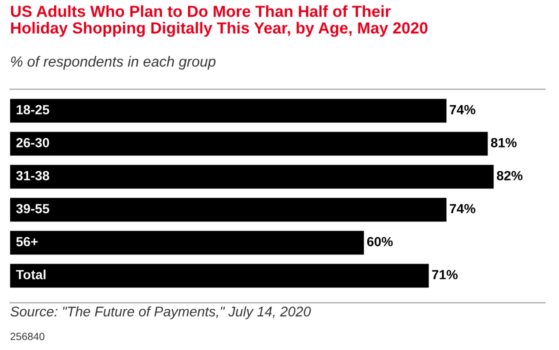 The width and height of the screenshot is (559, 350). I want to click on y-tick-label: 39-55, so click(33, 209).